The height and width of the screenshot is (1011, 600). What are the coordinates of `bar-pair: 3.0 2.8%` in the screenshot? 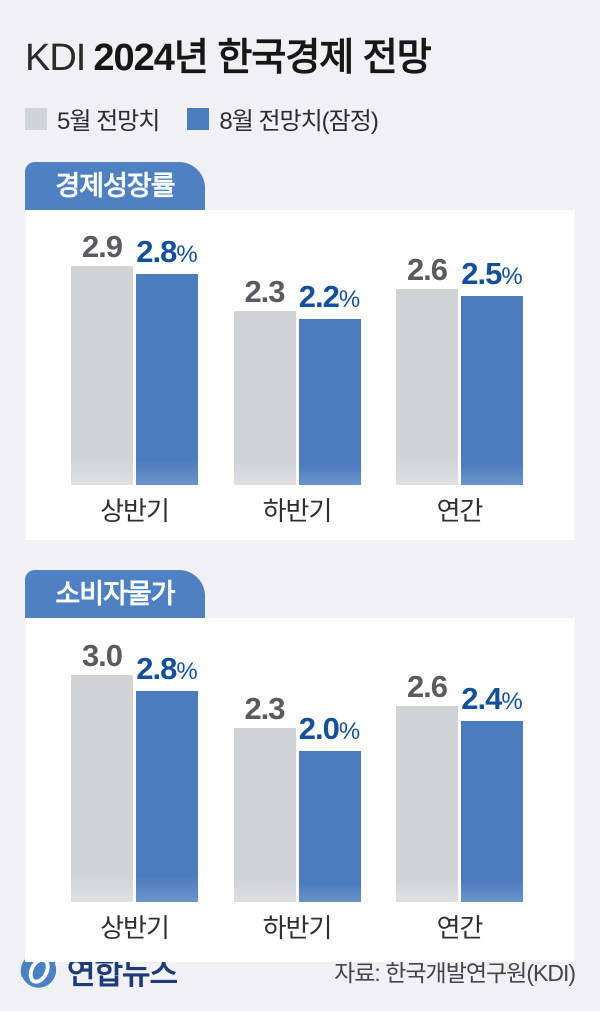 It's located at (134, 760).